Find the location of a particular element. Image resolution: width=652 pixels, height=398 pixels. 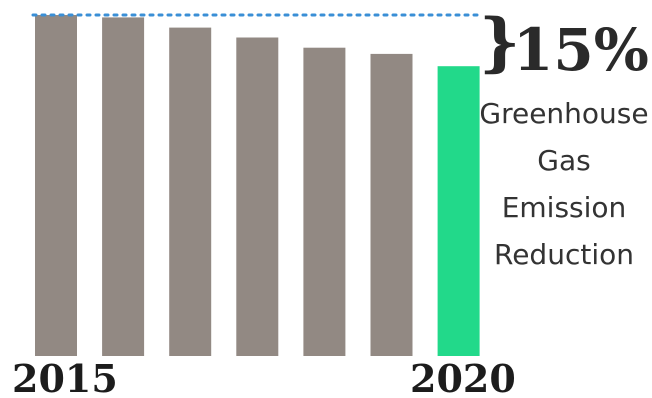

bar-highlight-2020 is located at coordinates (458, 211).